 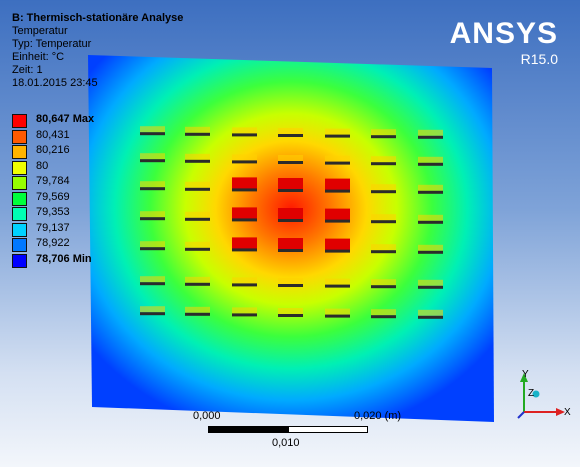 I want to click on legend-label: 80,216, so click(x=53, y=150).